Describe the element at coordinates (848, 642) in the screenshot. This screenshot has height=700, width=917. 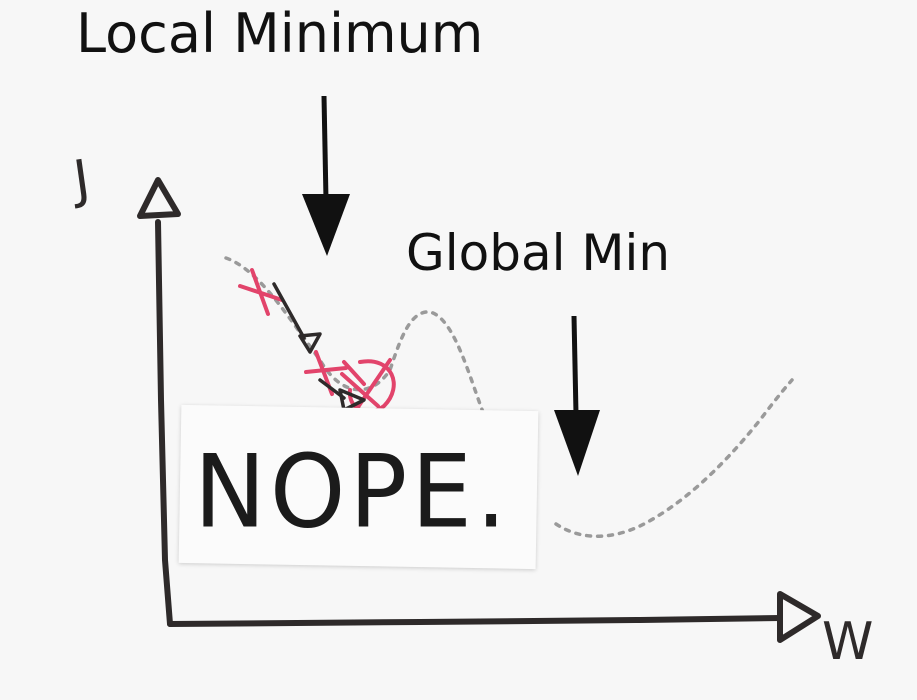
I see `x-axis-label: W` at that location.